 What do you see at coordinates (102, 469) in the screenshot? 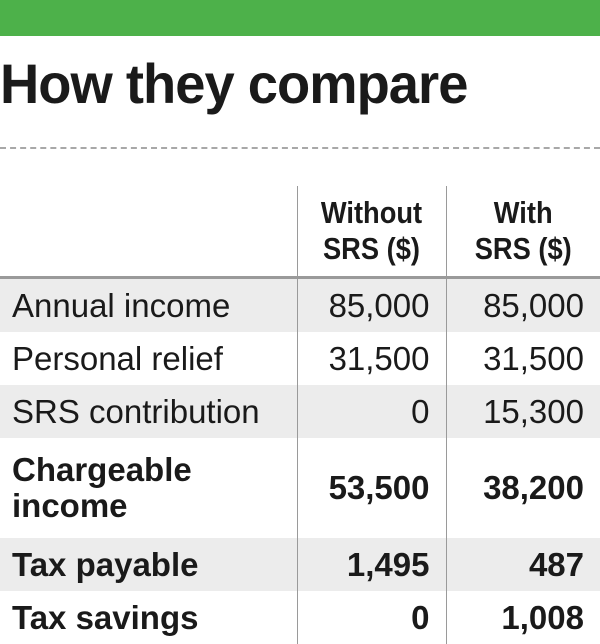
I see `row-label-line1: Chargeable` at bounding box center [102, 469].